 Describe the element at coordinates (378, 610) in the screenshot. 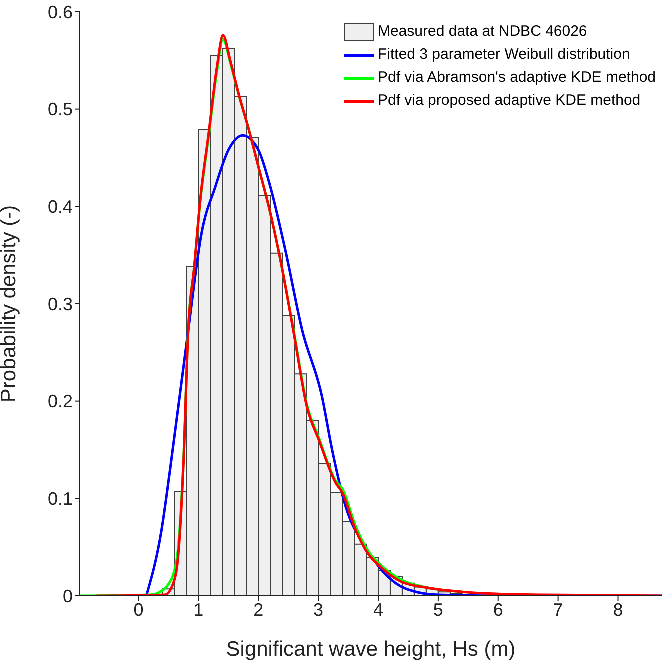

I see `x-tick-label: 4` at that location.